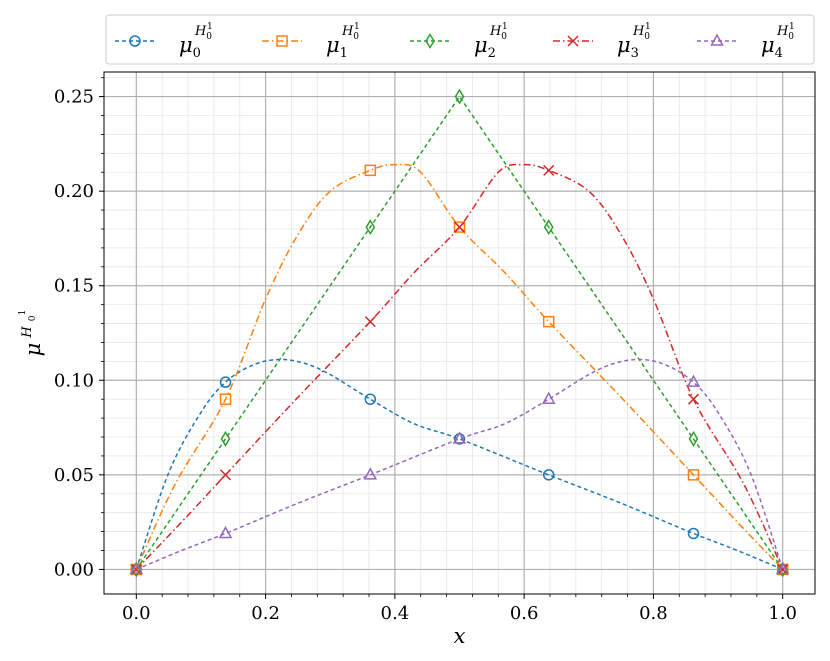  Describe the element at coordinates (491, 41) in the screenshot. I see `legend-label: μ2H01` at that location.